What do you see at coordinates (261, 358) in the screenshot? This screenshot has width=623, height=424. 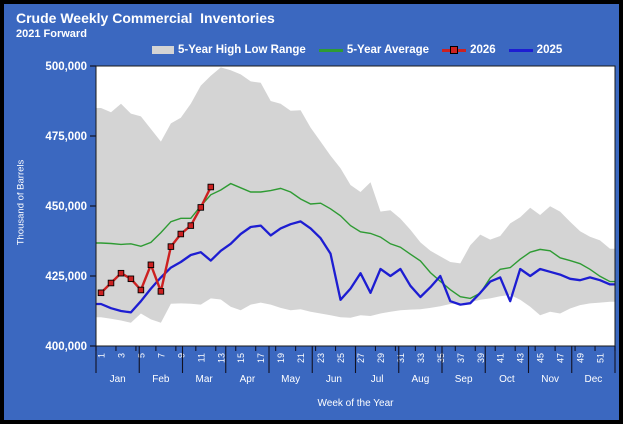 I see `x-week-label: 17` at bounding box center [261, 358].